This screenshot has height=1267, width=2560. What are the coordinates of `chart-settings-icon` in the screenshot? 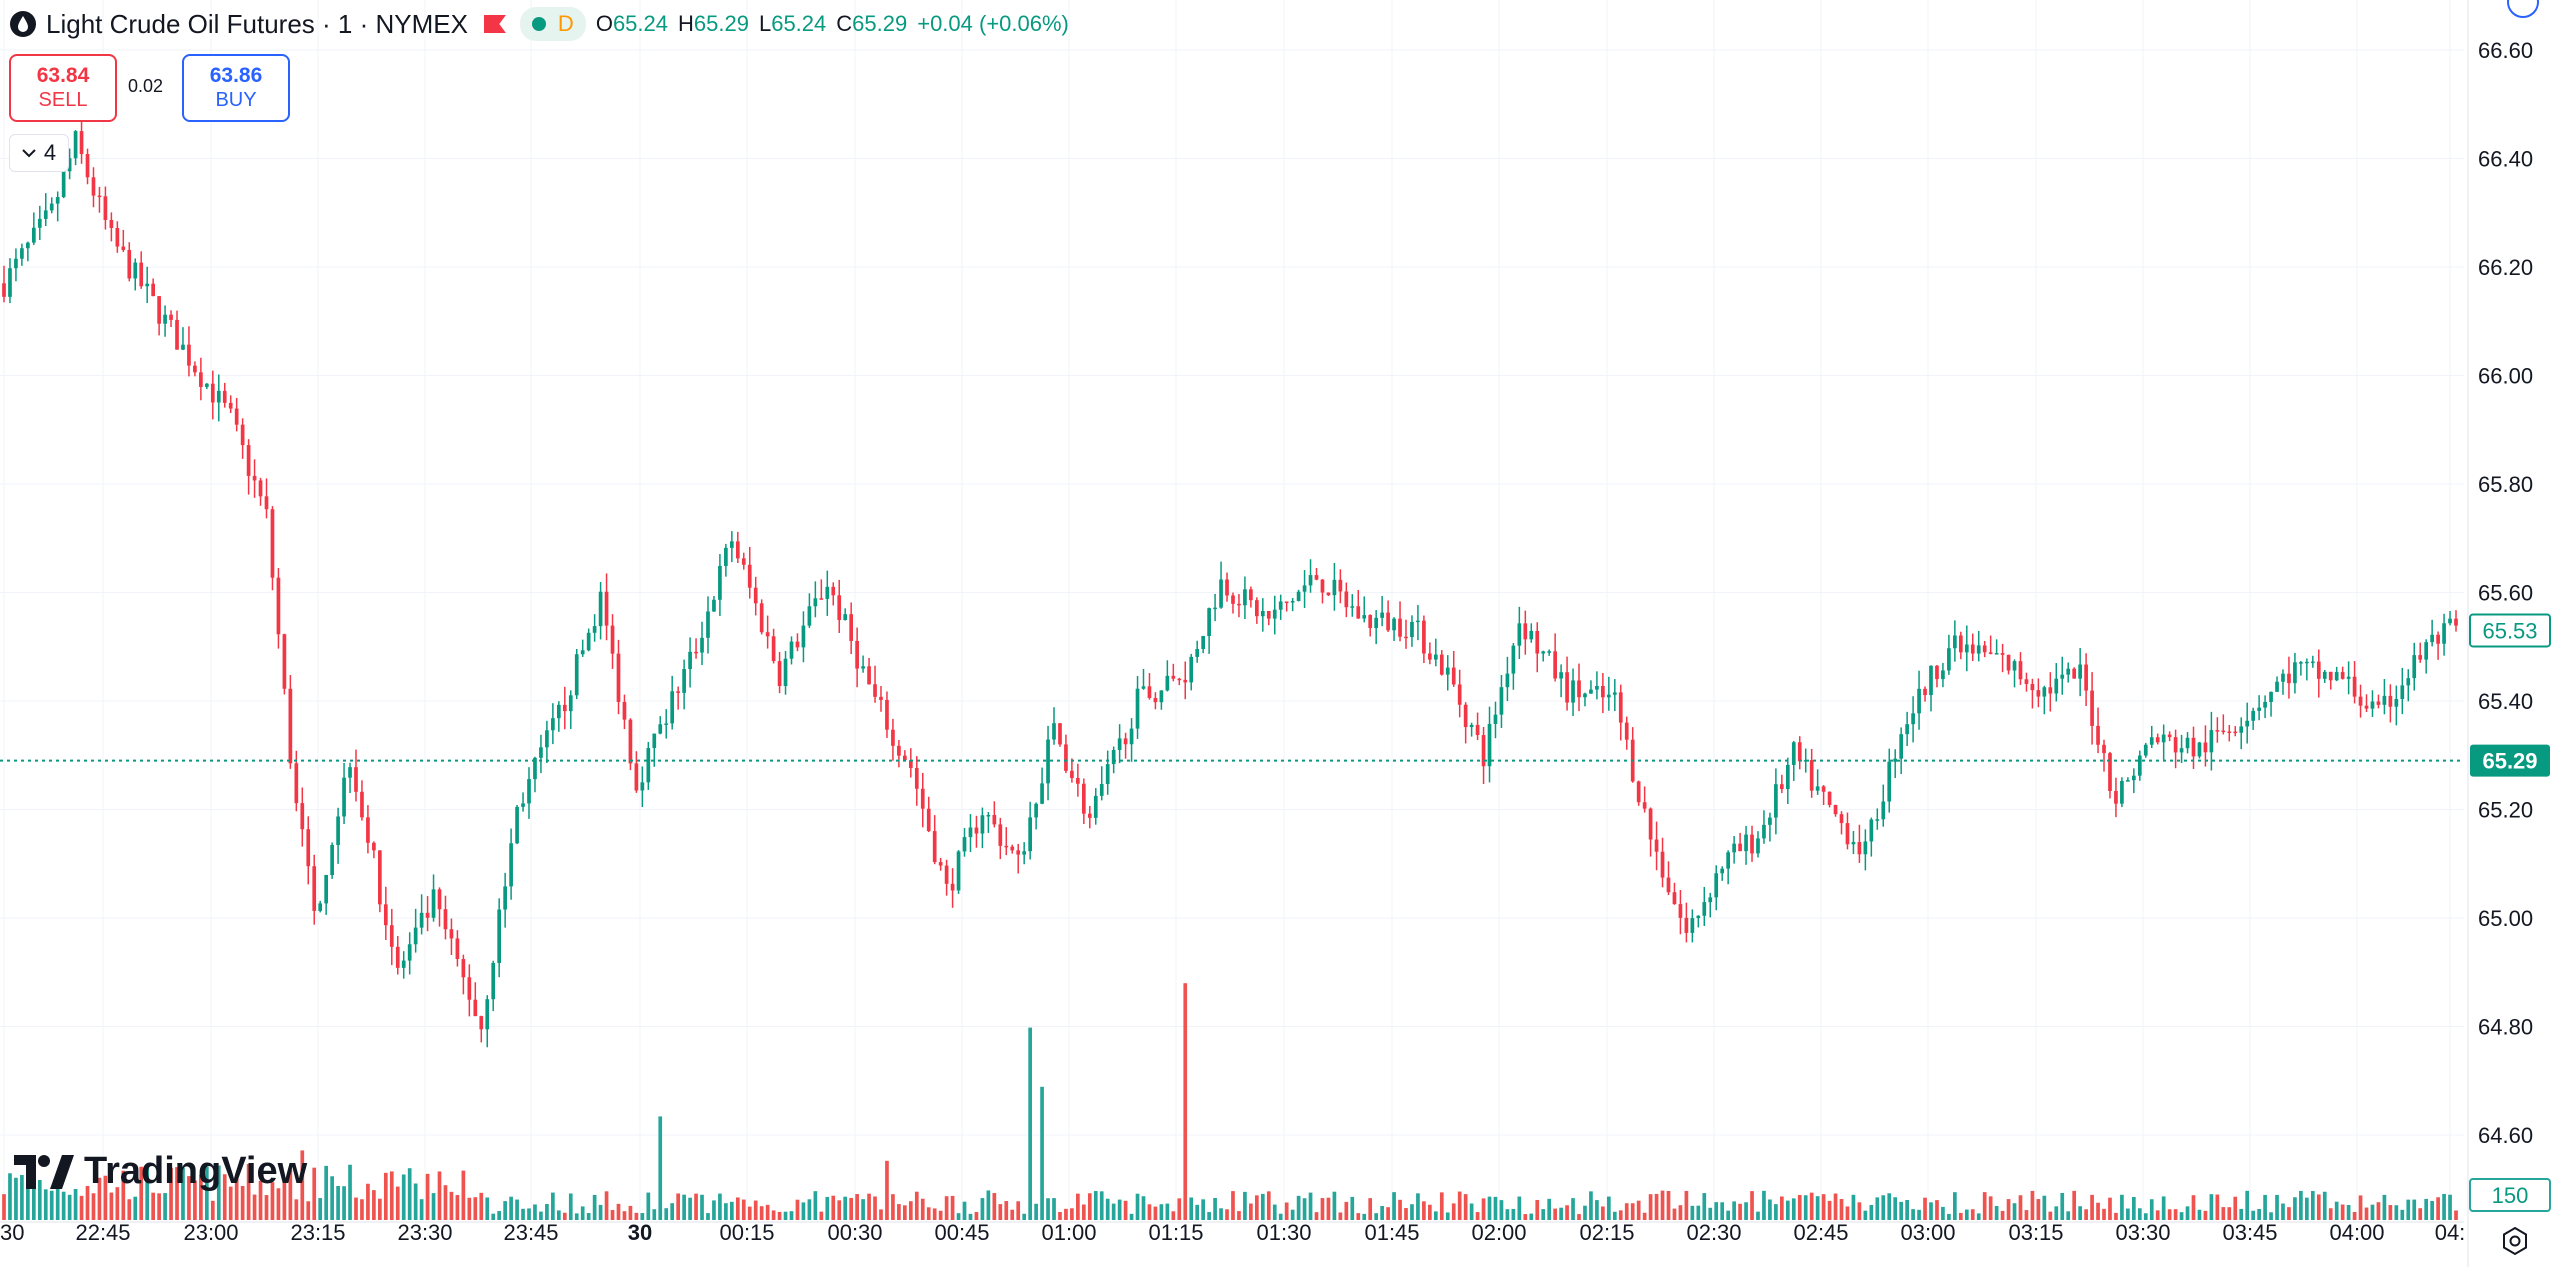 It's located at (2515, 1241).